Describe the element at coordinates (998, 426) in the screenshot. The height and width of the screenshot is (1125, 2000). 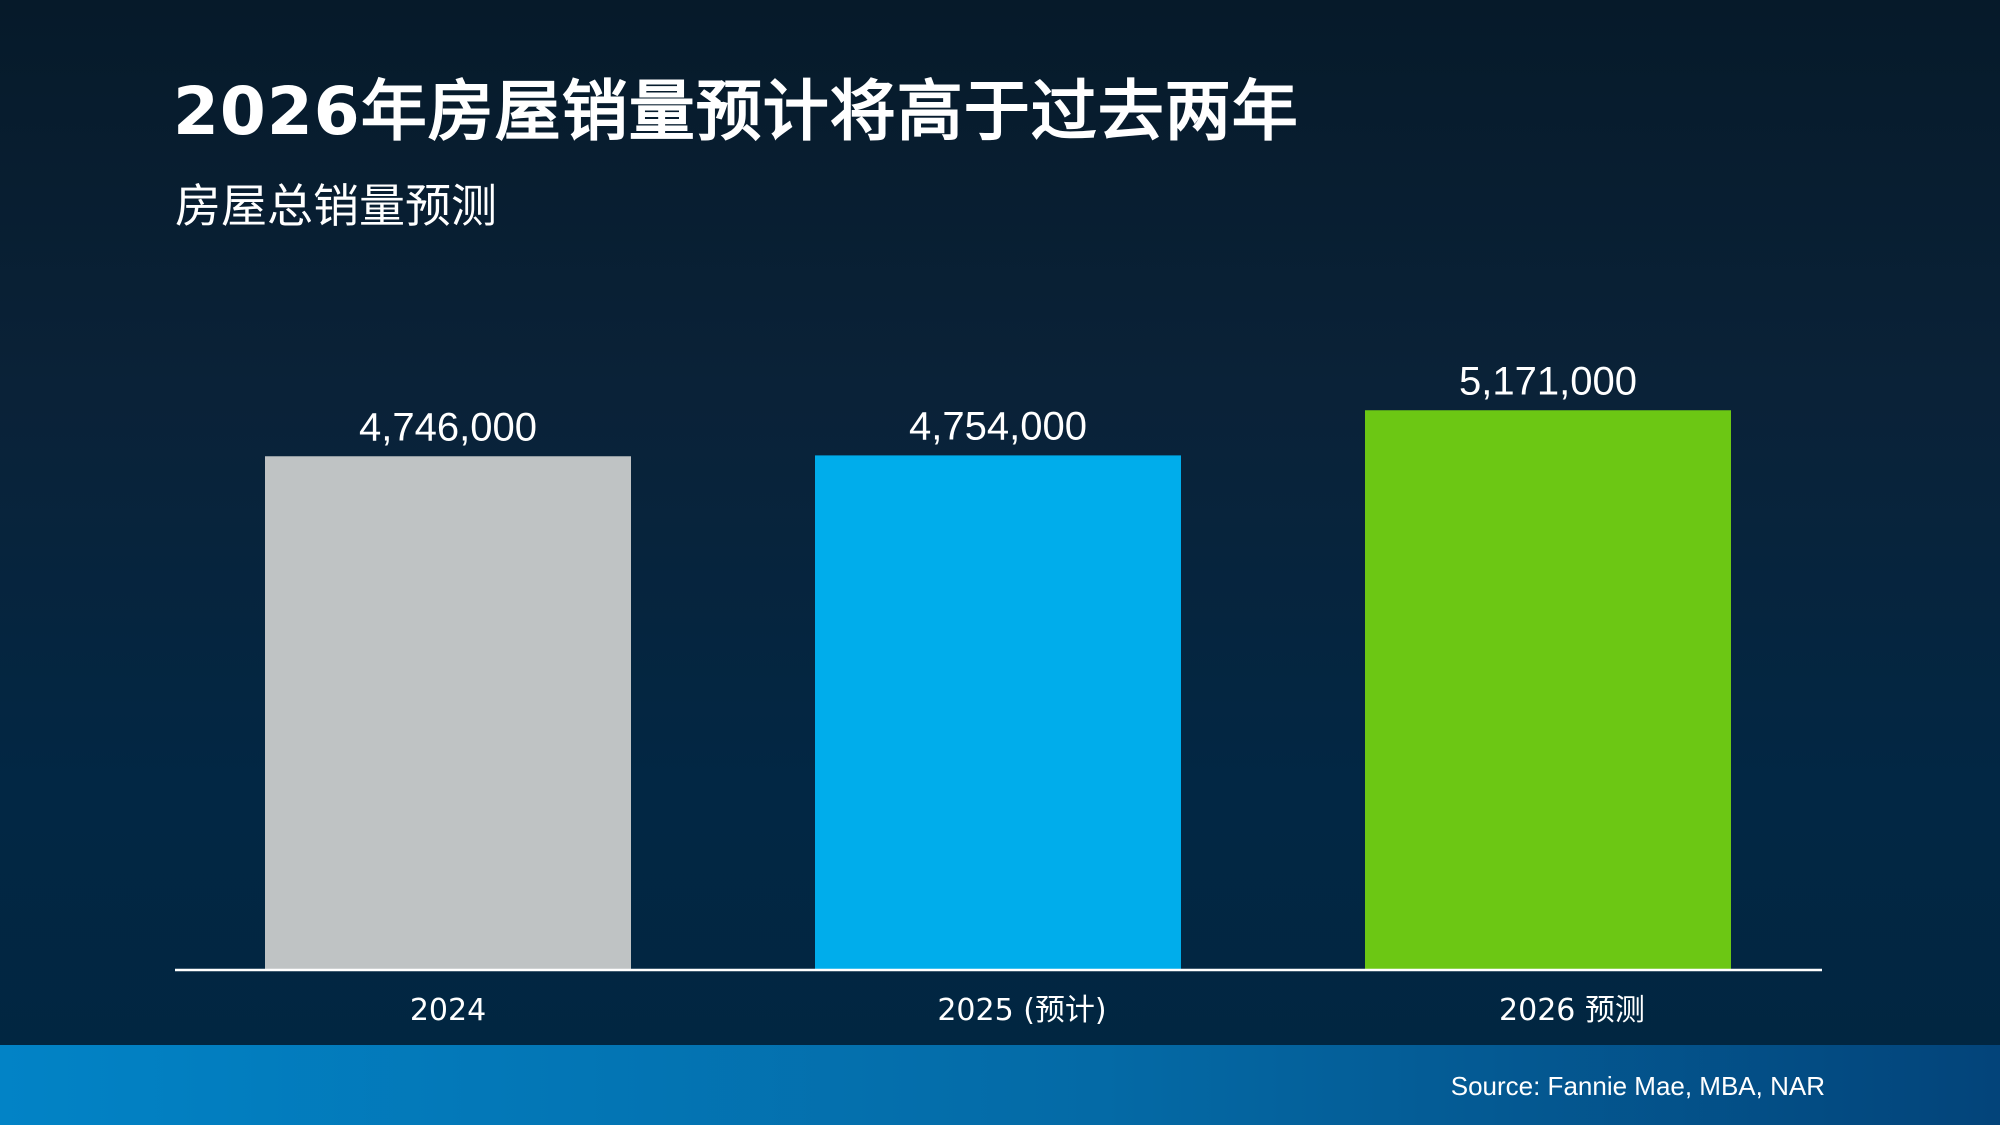
I see `value-label-2025: 4,754,000` at that location.